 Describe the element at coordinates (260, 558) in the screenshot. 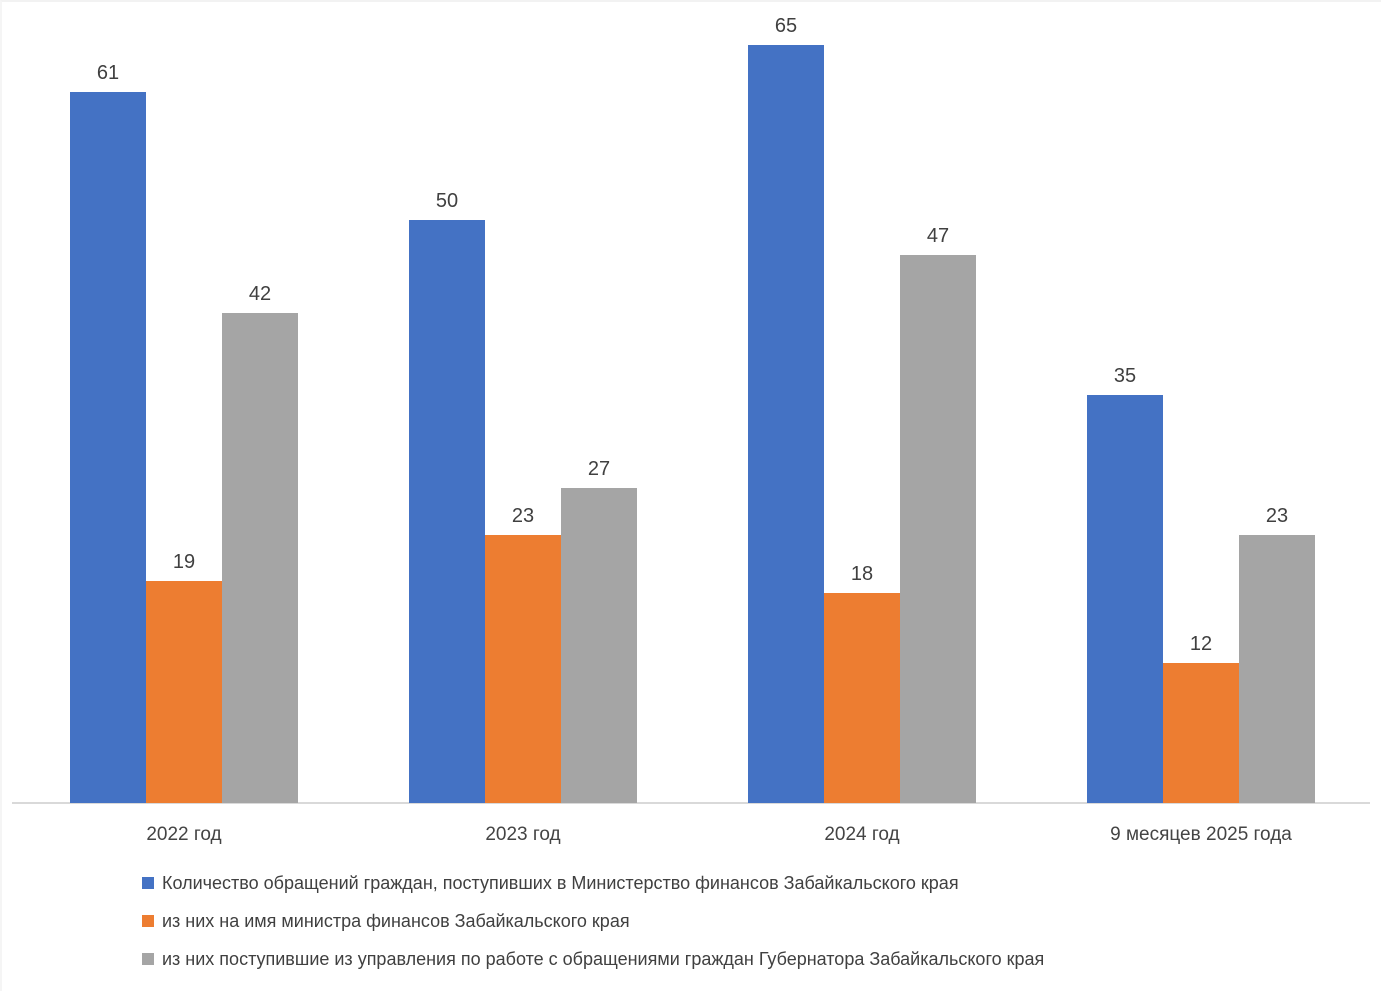

I see `bar-series2-cat0` at that location.